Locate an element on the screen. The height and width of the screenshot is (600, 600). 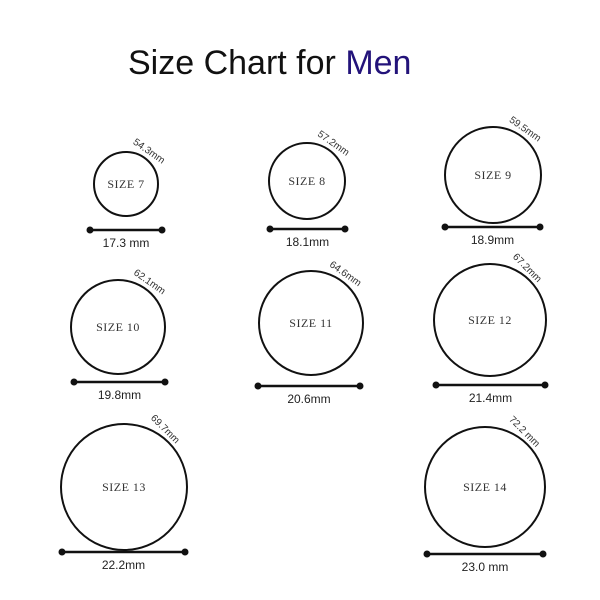
circumference-label: 69.7mm is located at coordinates (164, 429).